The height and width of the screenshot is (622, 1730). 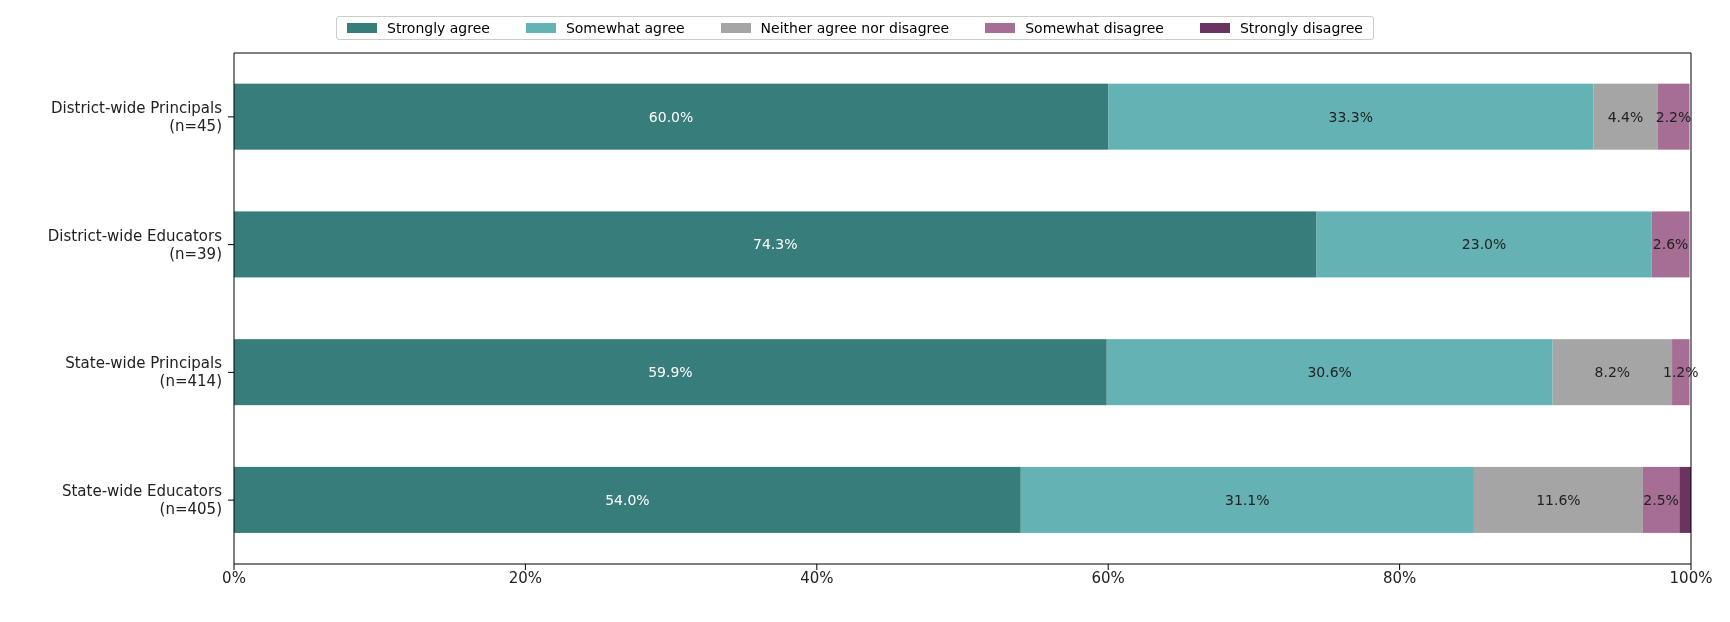 I want to click on data-label: 74.3%, so click(x=775, y=244).